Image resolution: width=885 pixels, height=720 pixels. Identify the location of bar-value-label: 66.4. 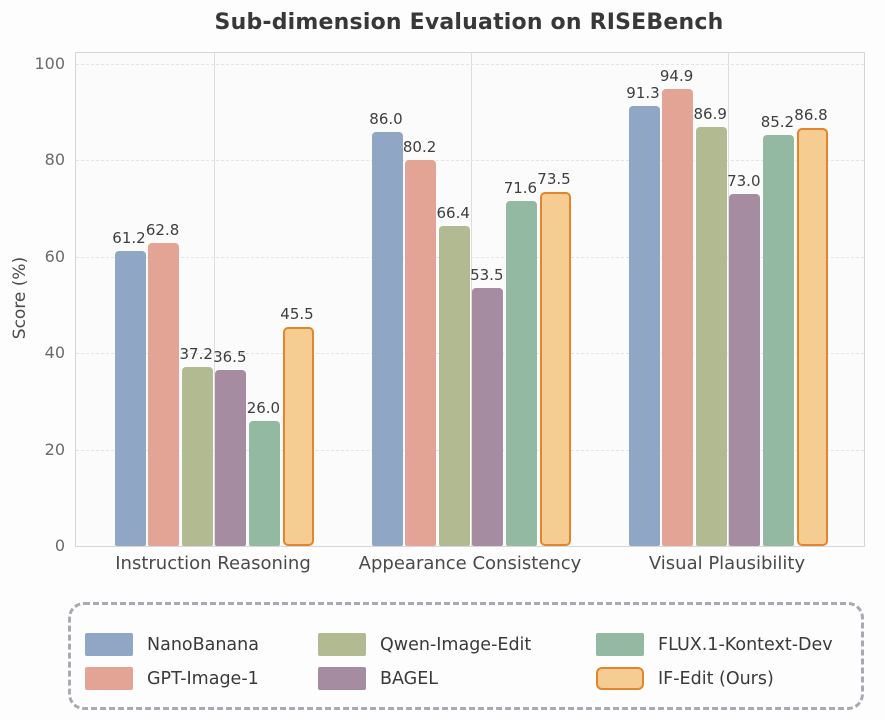
(453, 213).